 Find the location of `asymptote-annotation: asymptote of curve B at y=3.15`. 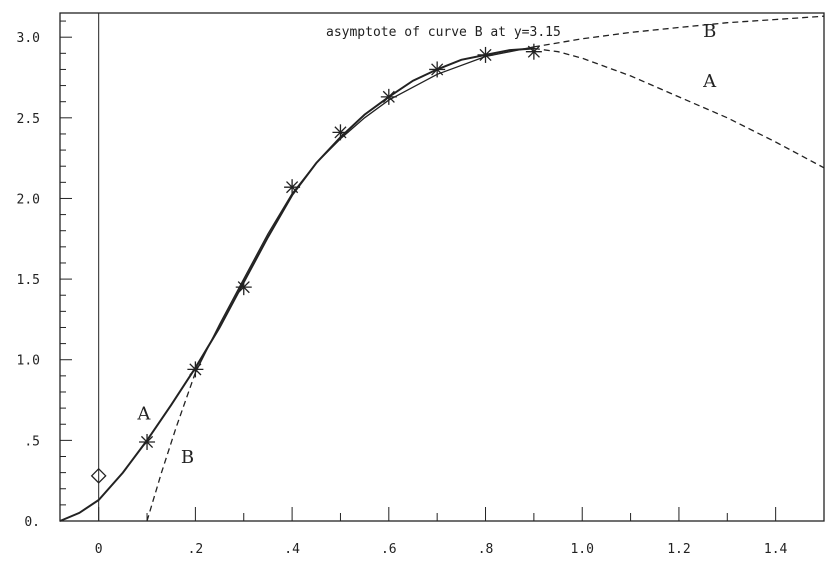

asymptote-annotation: asymptote of curve B at y=3.15 is located at coordinates (443, 32).